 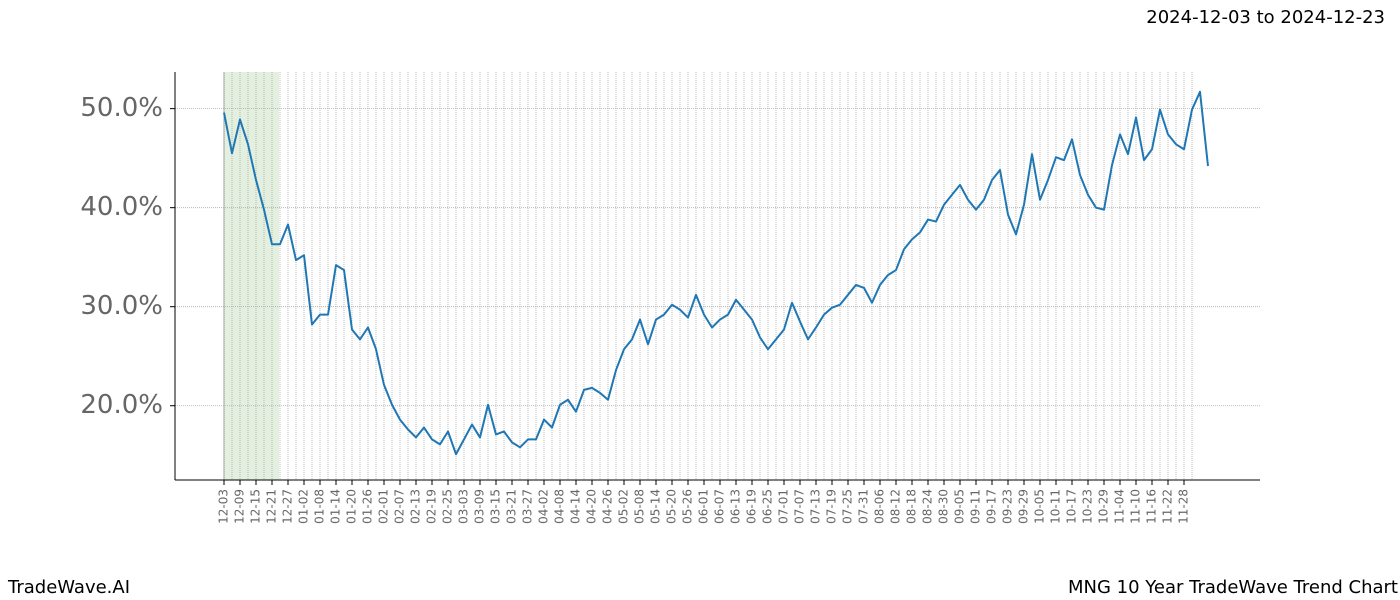 What do you see at coordinates (752, 506) in the screenshot?
I see `x-tick-label: 06-19` at bounding box center [752, 506].